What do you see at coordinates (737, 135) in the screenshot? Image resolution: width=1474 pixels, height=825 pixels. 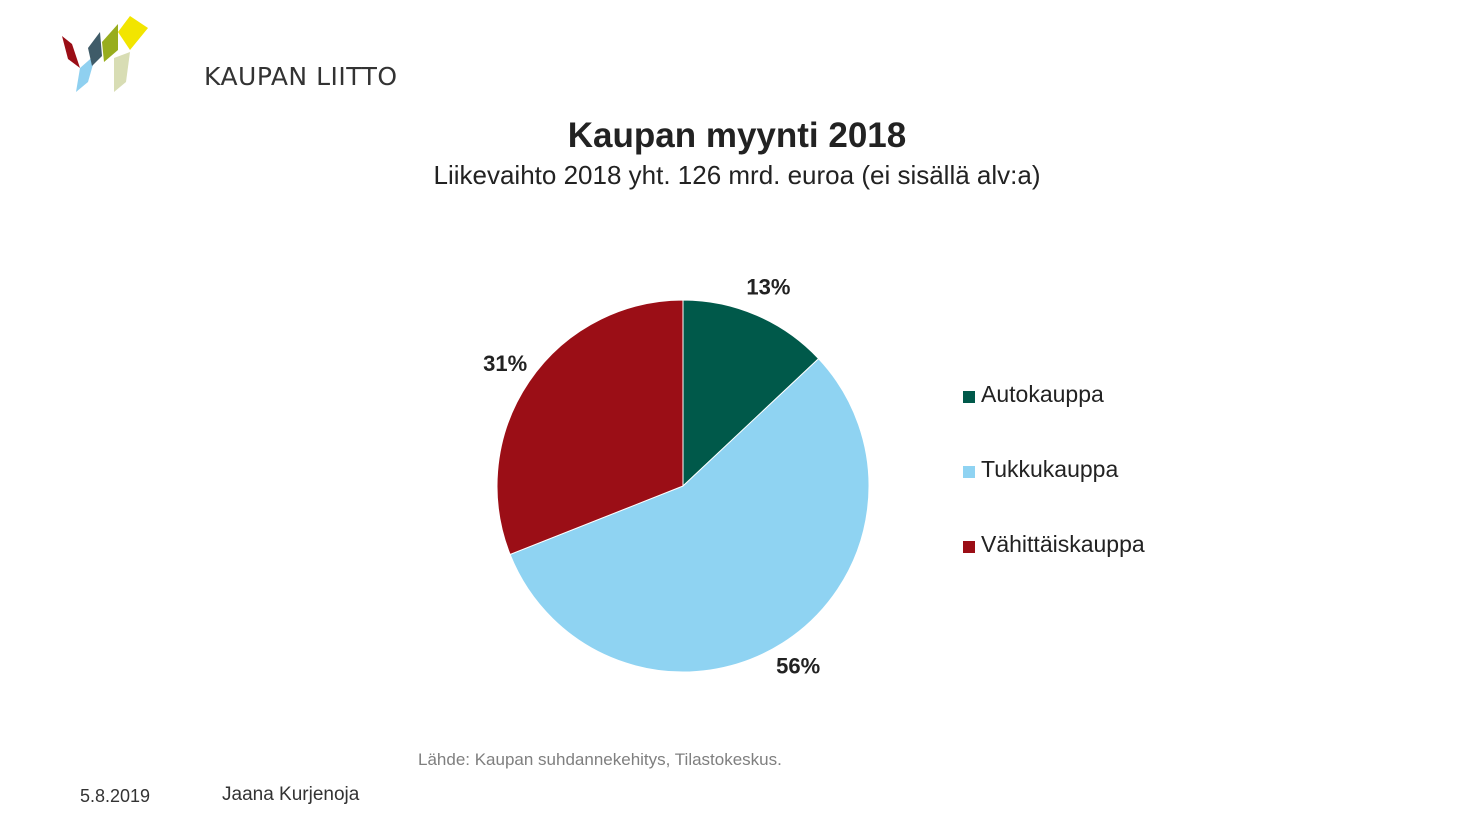 I see `chart-title: Kaupan myynti 2018` at bounding box center [737, 135].